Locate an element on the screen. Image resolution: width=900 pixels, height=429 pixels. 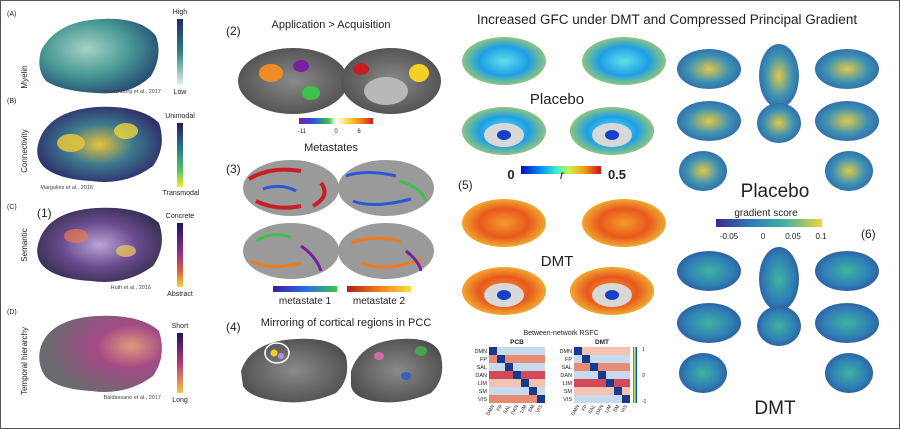
unimodal-label: Unimodal is located at coordinates (180, 116).